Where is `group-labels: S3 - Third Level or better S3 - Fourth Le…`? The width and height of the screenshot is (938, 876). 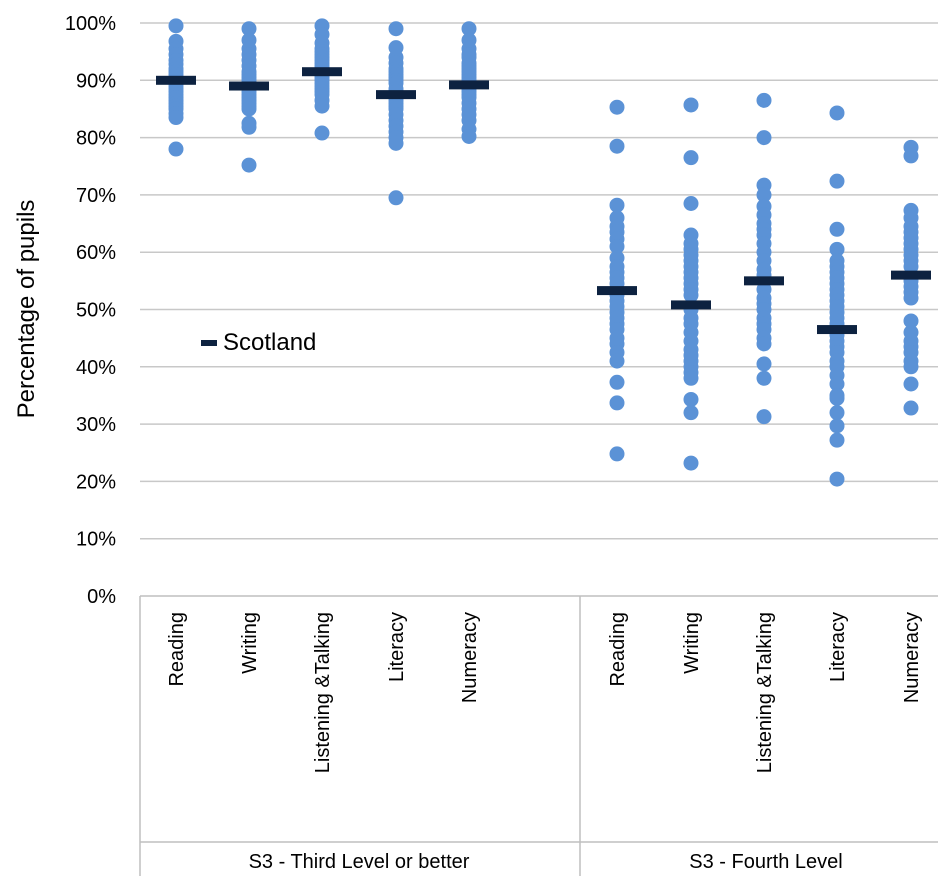
group-labels: S3 - Third Level or better S3 - Fourth Le… is located at coordinates (546, 862).